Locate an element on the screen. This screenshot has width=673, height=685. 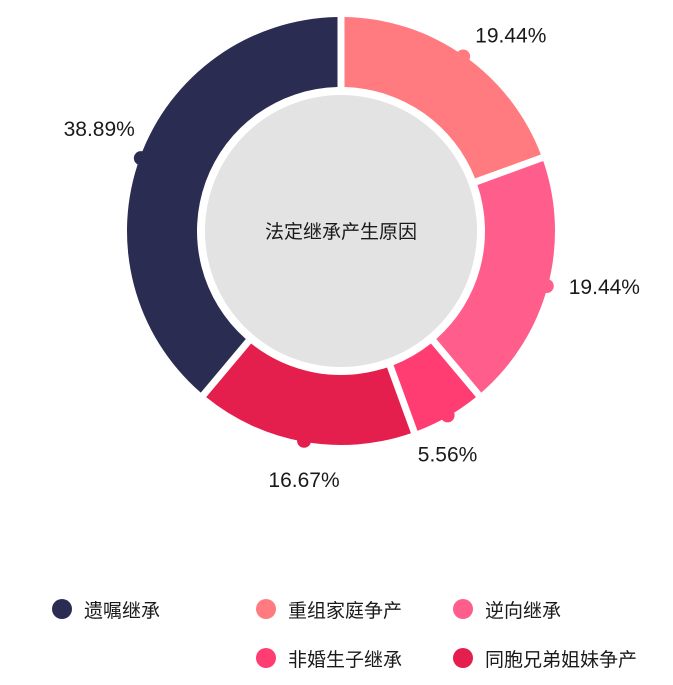
legend-item-3: 非婚生子继承 is located at coordinates (329, 658).